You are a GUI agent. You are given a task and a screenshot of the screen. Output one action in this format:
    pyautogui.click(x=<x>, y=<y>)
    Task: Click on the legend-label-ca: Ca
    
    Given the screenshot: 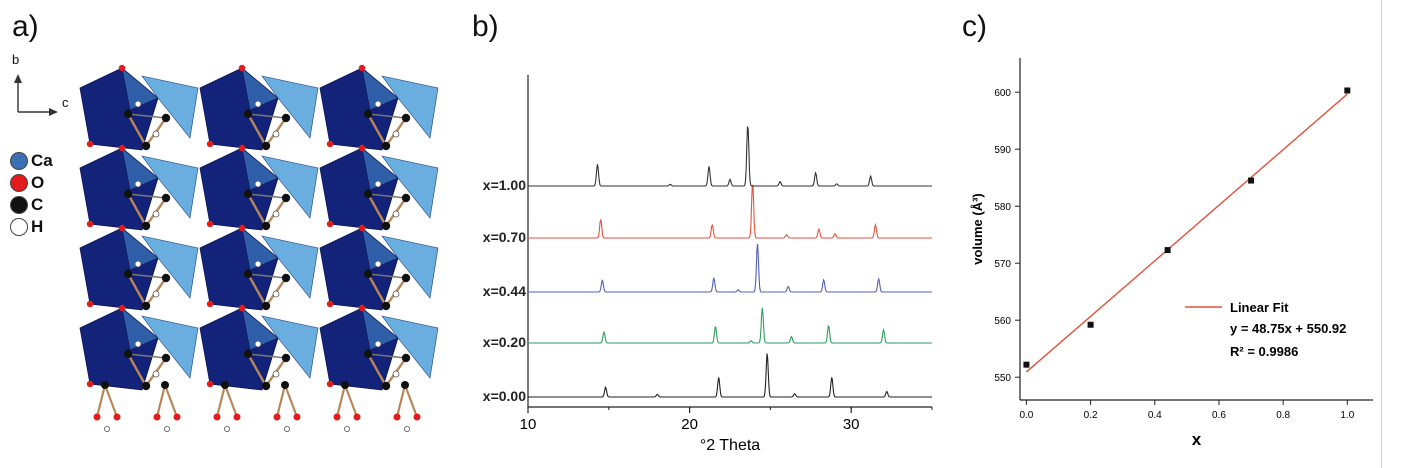 What is the action you would take?
    pyautogui.click(x=42, y=160)
    